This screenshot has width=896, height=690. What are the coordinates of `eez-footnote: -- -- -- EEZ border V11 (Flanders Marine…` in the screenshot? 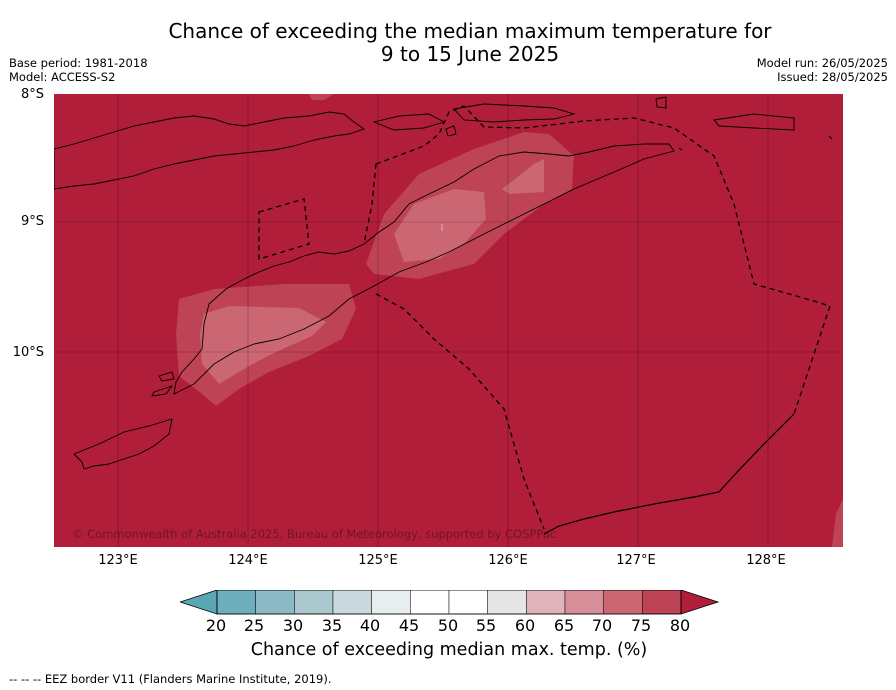 It's located at (170, 679).